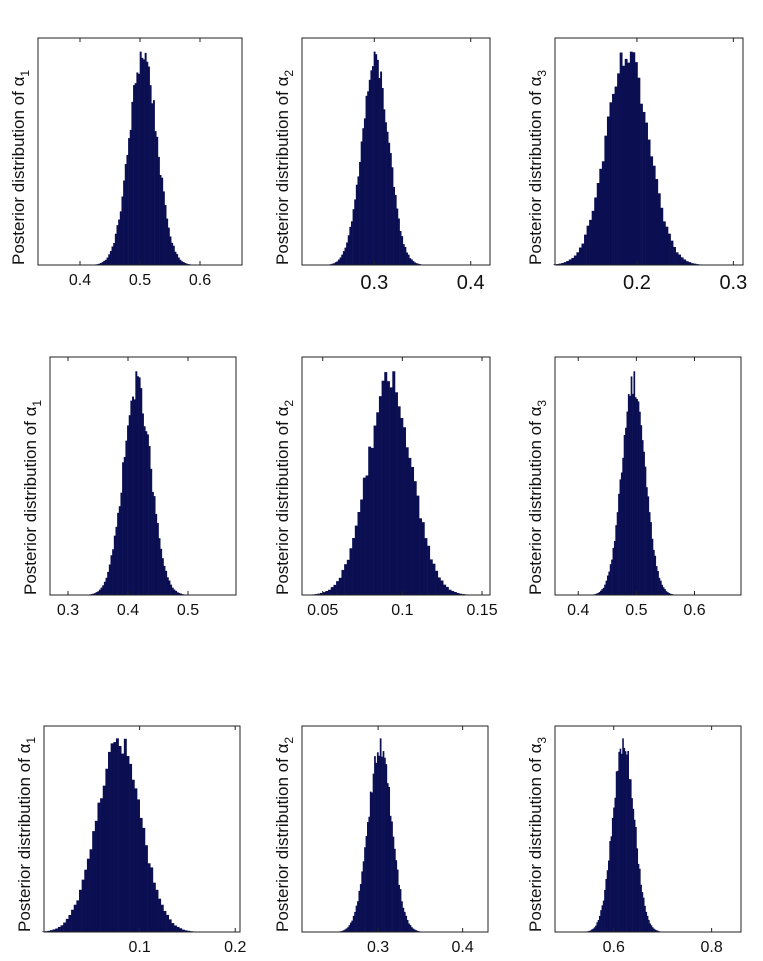 The height and width of the screenshot is (961, 763). I want to click on x-tick-label: 0.6, so click(694, 610).